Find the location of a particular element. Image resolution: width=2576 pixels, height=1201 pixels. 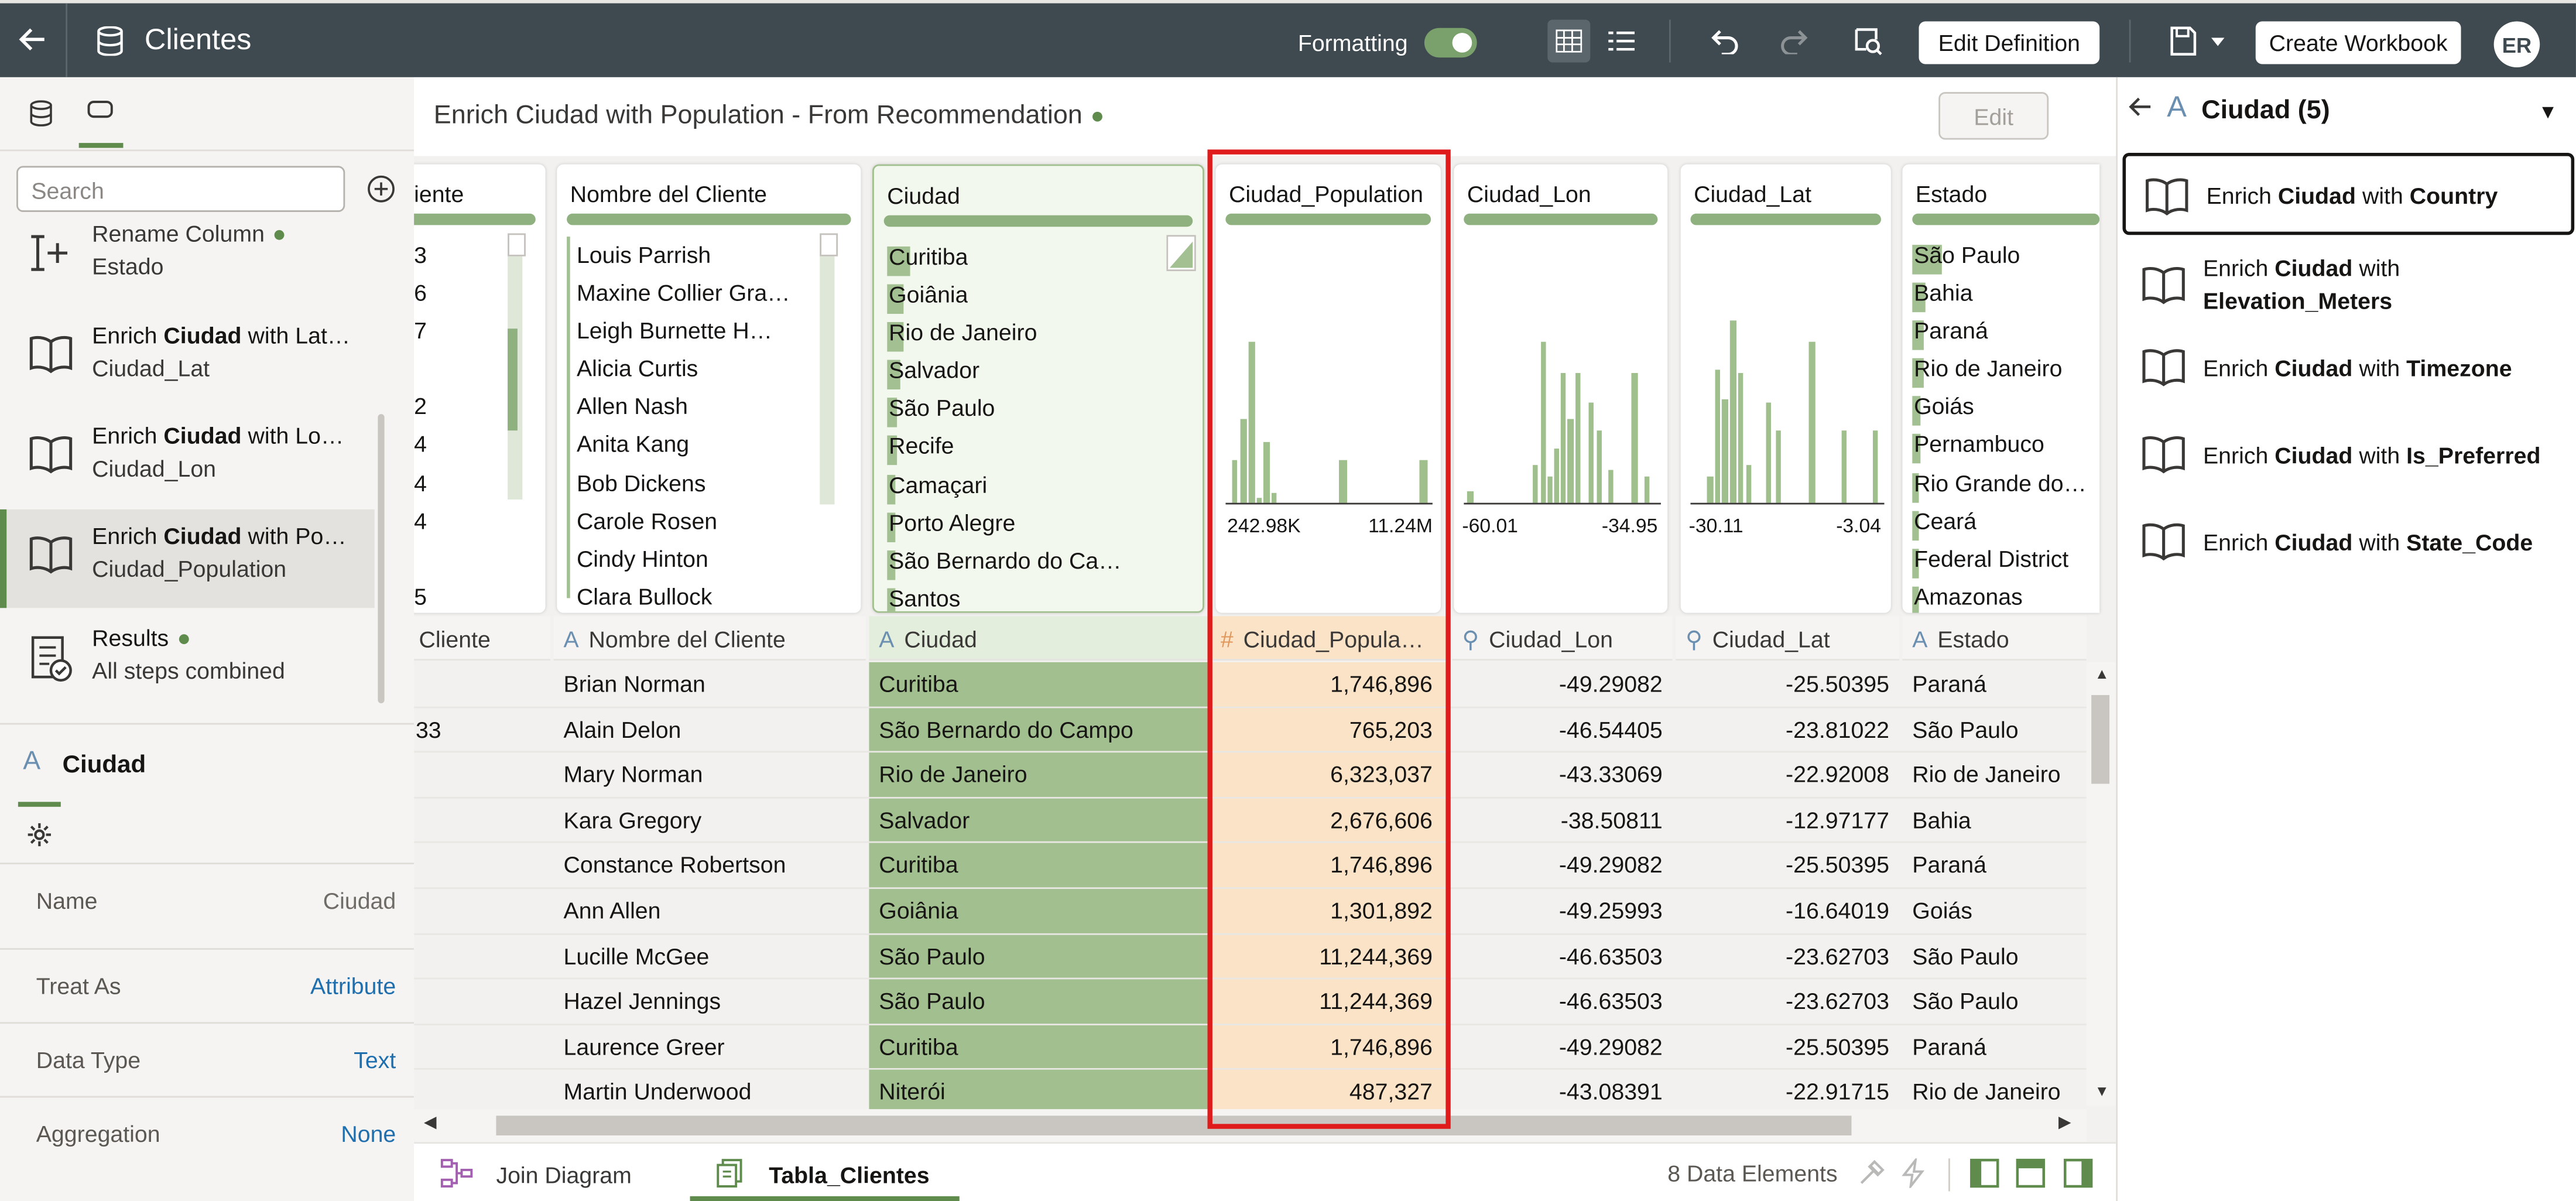

vertical-scrollbar: ▲ ▼ is located at coordinates (2101, 884).